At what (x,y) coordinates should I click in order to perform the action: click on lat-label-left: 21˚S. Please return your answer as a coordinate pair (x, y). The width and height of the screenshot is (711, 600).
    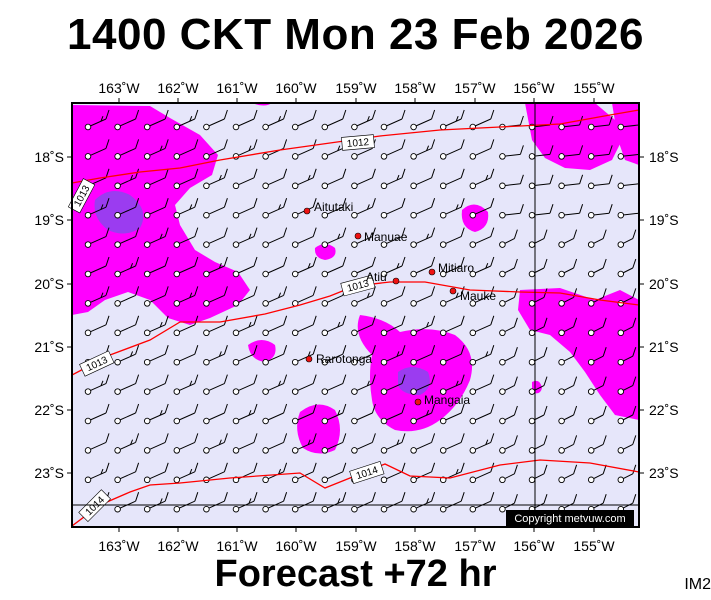
    Looking at the image, I should click on (49, 347).